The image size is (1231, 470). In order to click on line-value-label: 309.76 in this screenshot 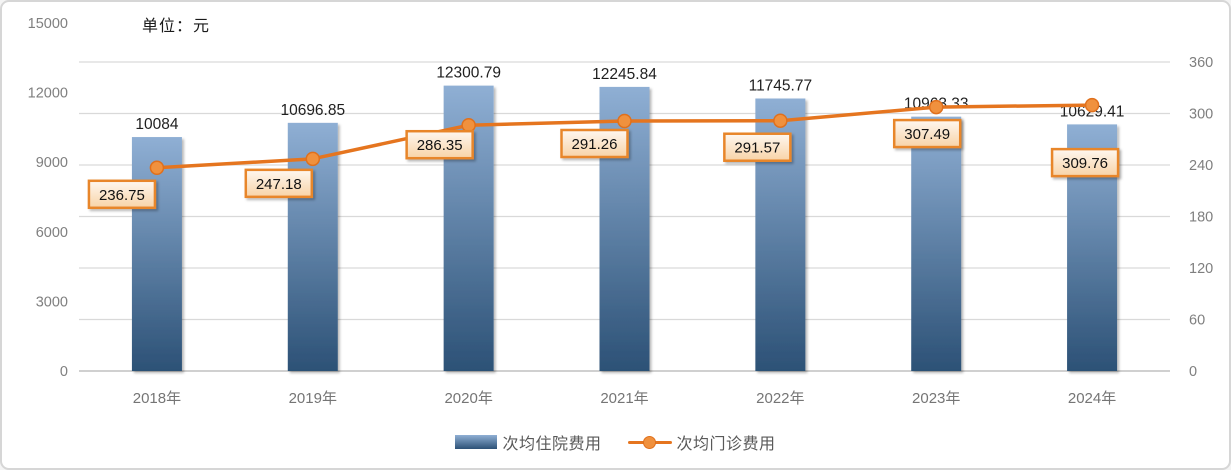, I will do `click(1085, 163)`.